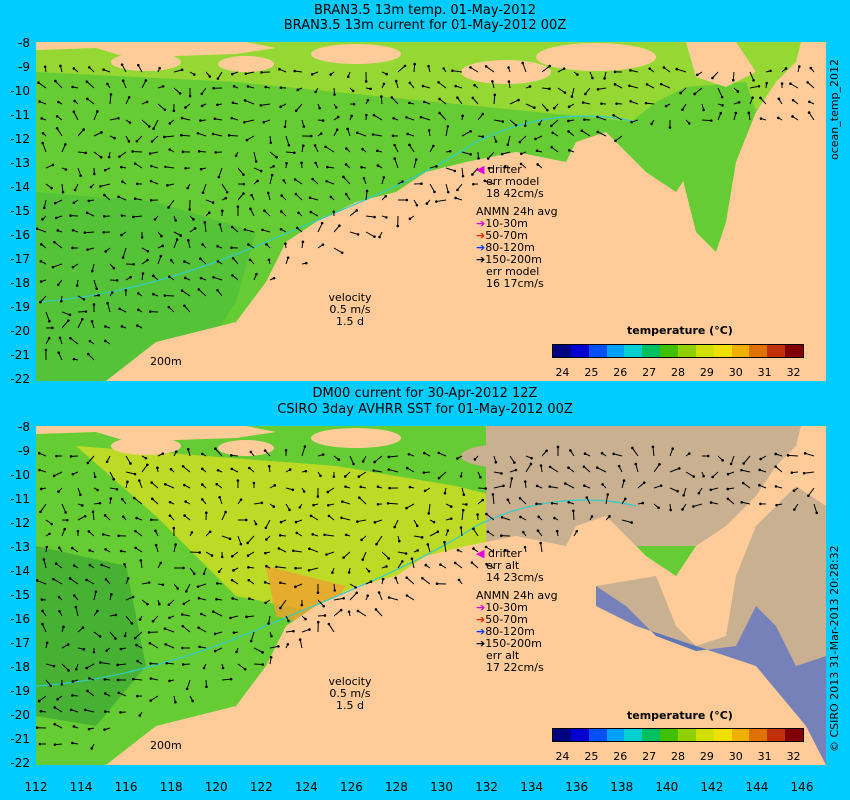 The width and height of the screenshot is (850, 800). Describe the element at coordinates (246, 448) in the screenshot. I see `island-sumbawa` at that location.